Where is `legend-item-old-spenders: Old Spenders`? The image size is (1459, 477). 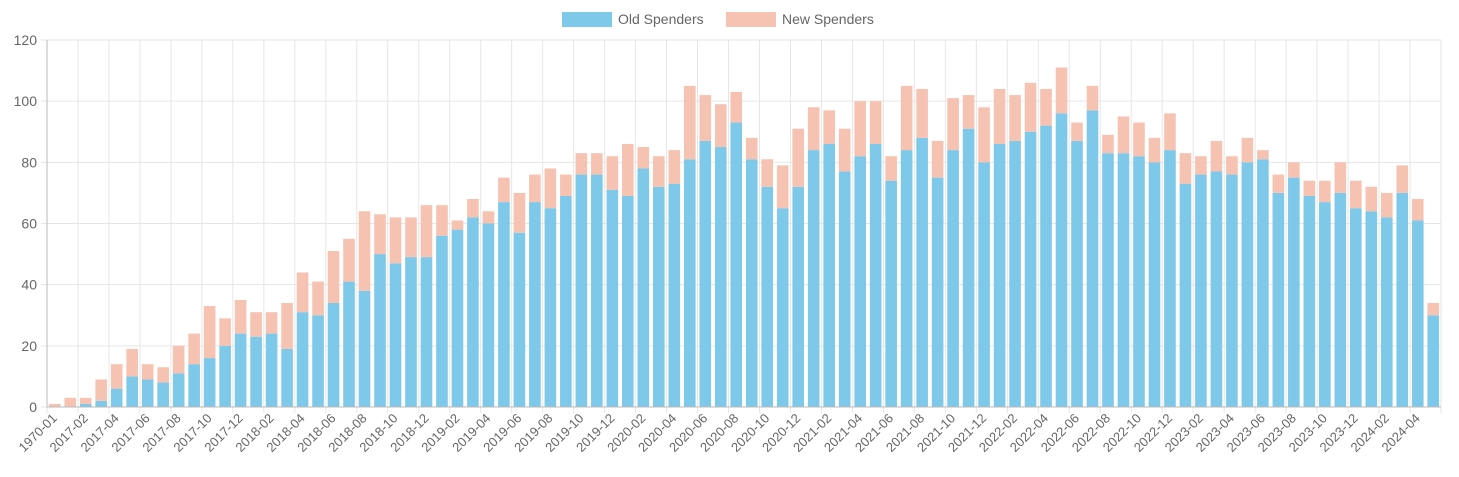 legend-item-old-spenders: Old Spenders is located at coordinates (633, 19).